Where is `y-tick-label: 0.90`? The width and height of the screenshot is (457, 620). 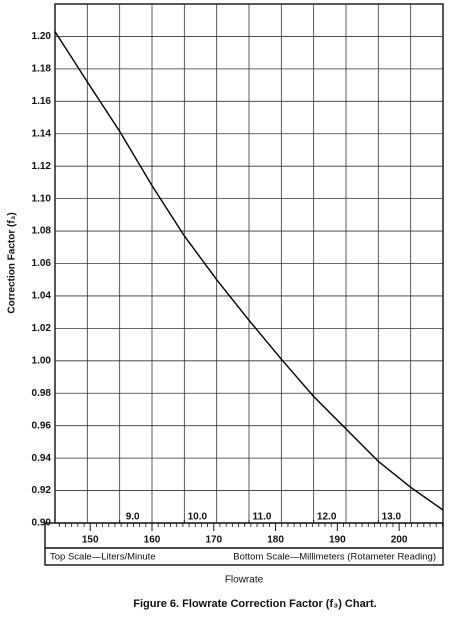 y-tick-label: 0.90 is located at coordinates (42, 523).